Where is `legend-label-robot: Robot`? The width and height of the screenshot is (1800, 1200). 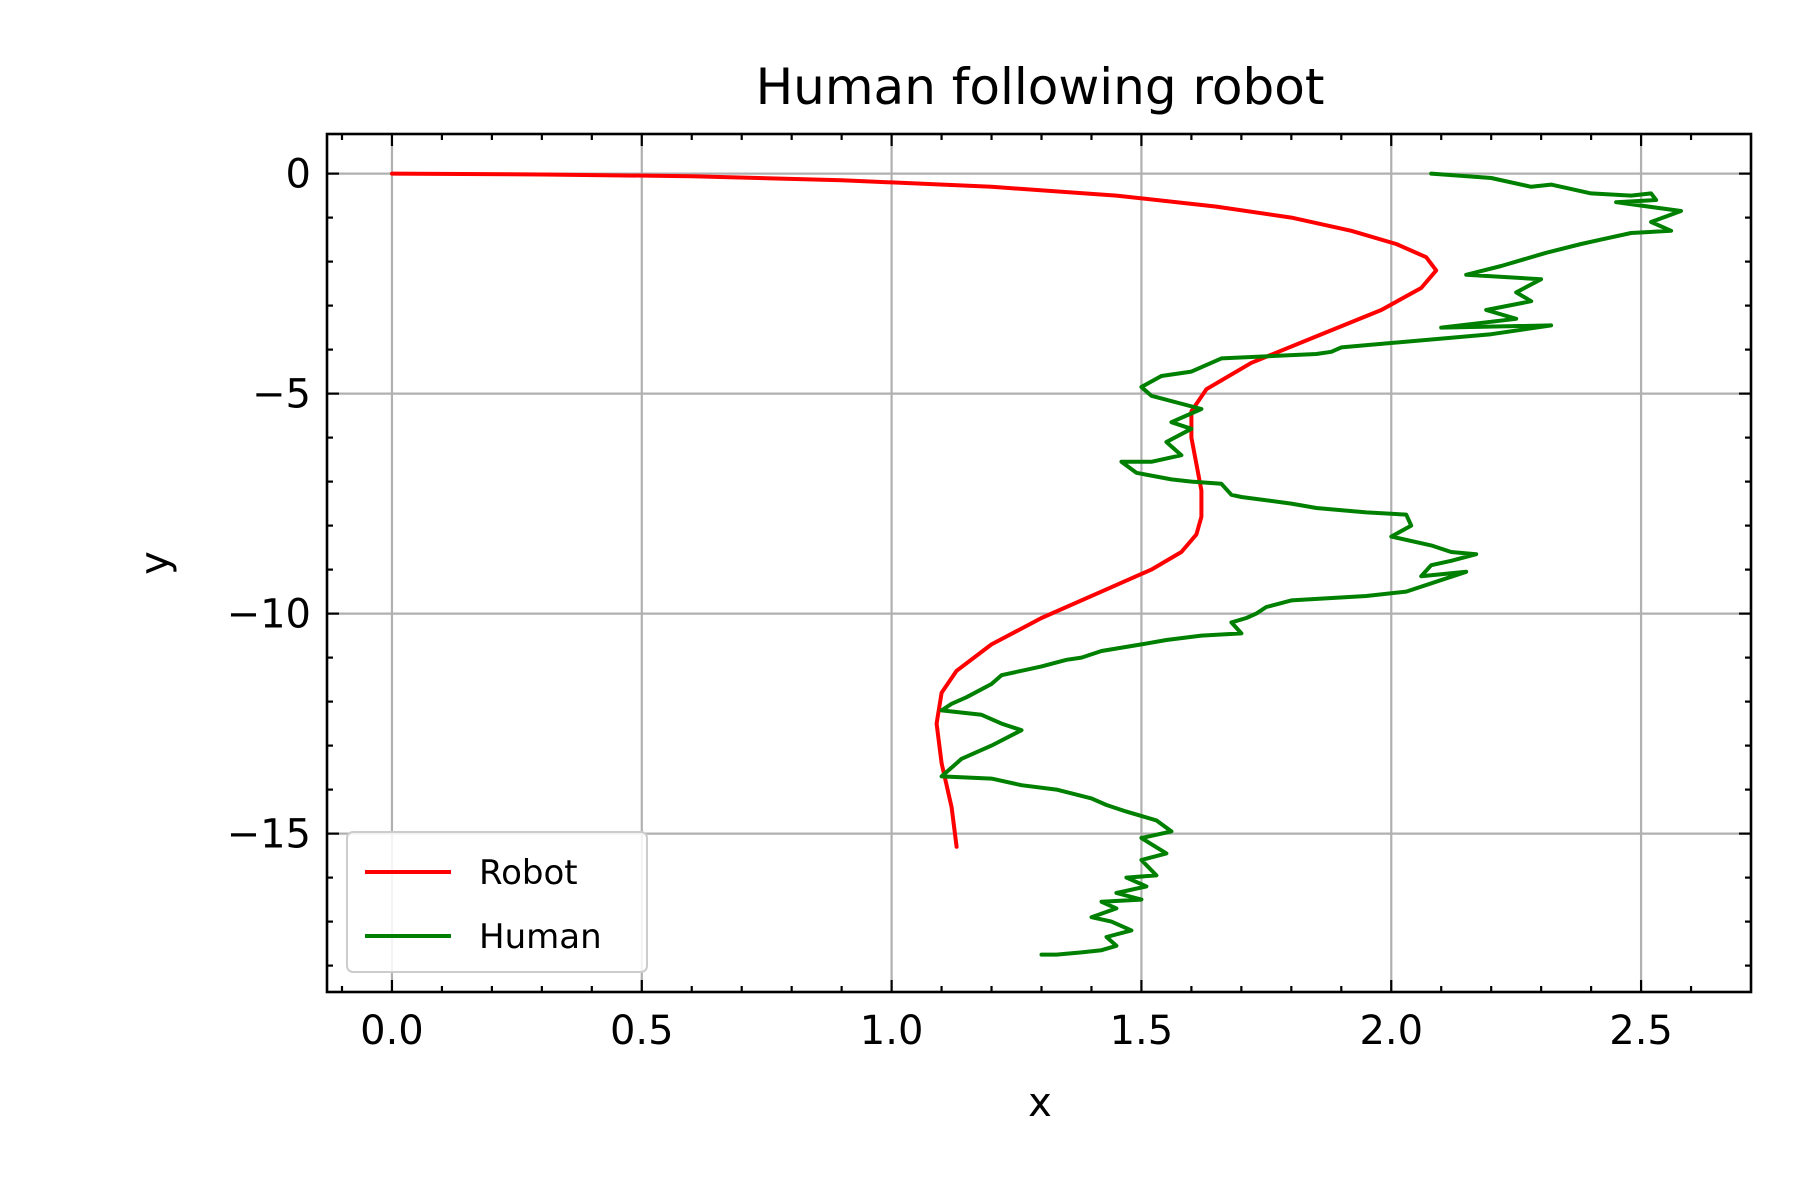
legend-label-robot: Robot is located at coordinates (528, 873).